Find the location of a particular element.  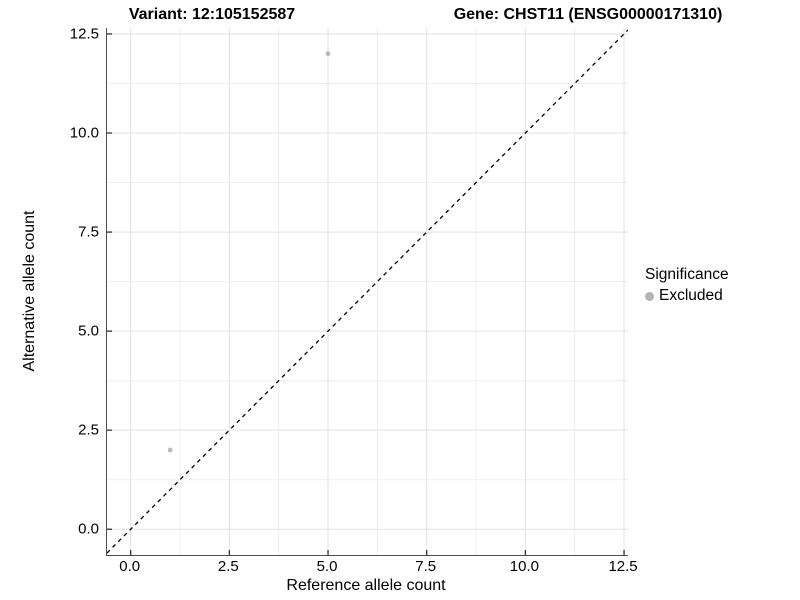

x-tick-label: 2.5 is located at coordinates (228, 566).